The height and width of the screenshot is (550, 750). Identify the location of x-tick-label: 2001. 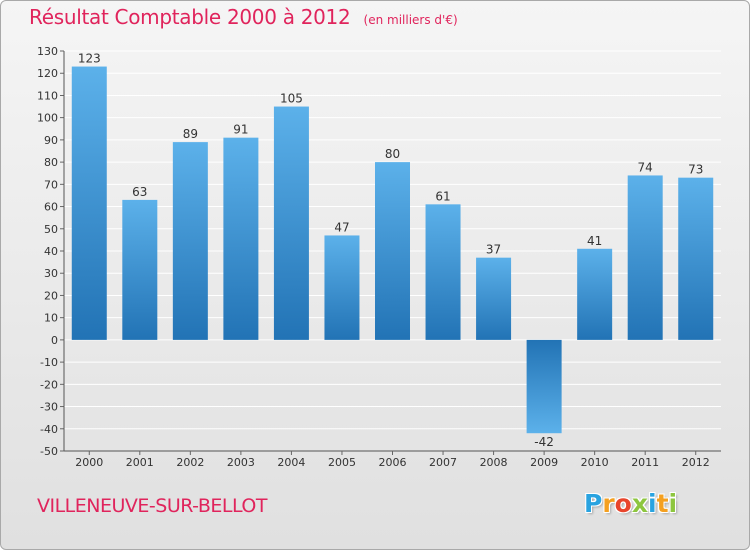
(140, 462).